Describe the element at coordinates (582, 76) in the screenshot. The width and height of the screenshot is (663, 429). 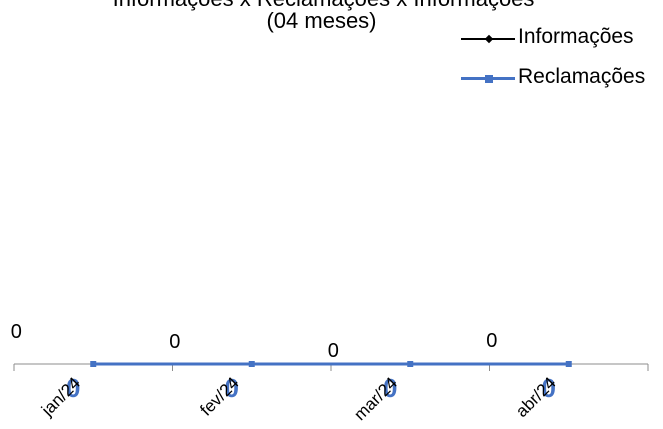
I see `legend-label-reclamacoes: Reclamações` at that location.